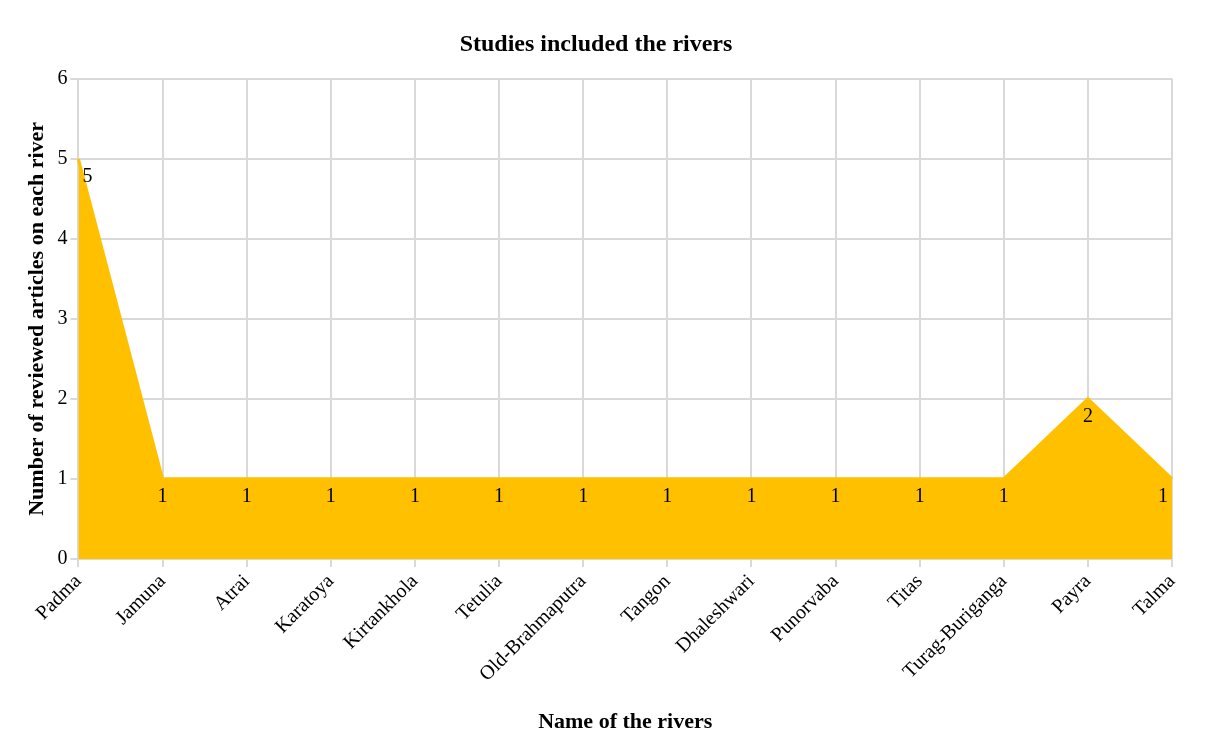  I want to click on y-tick-label: 2, so click(62, 397).